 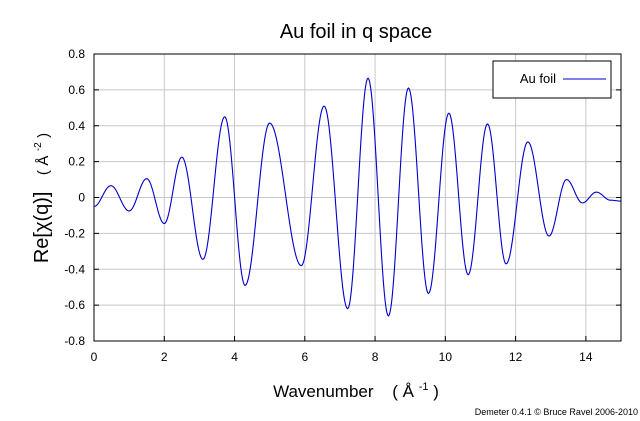 I want to click on x-axis-label-text: Wavenumber, so click(x=323, y=391).